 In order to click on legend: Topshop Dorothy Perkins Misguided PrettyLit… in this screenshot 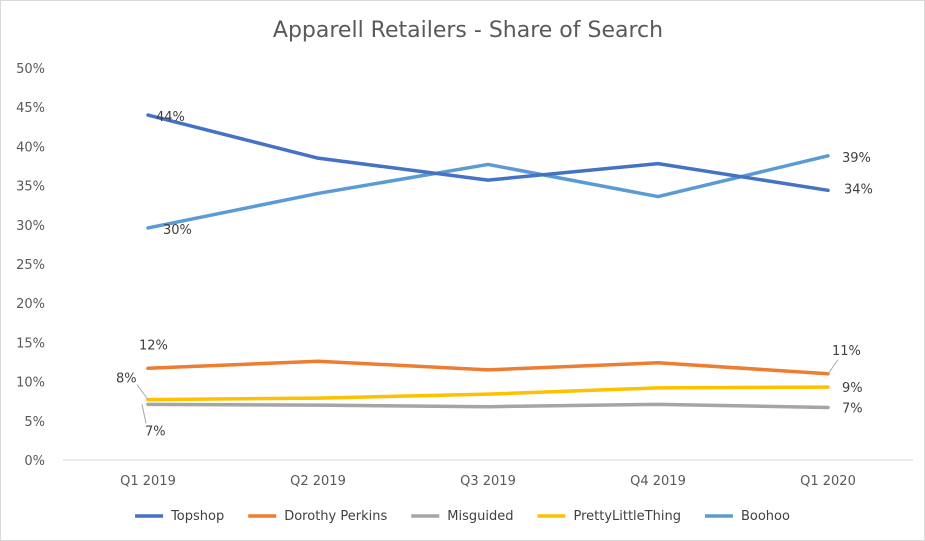, I will do `click(462, 516)`.